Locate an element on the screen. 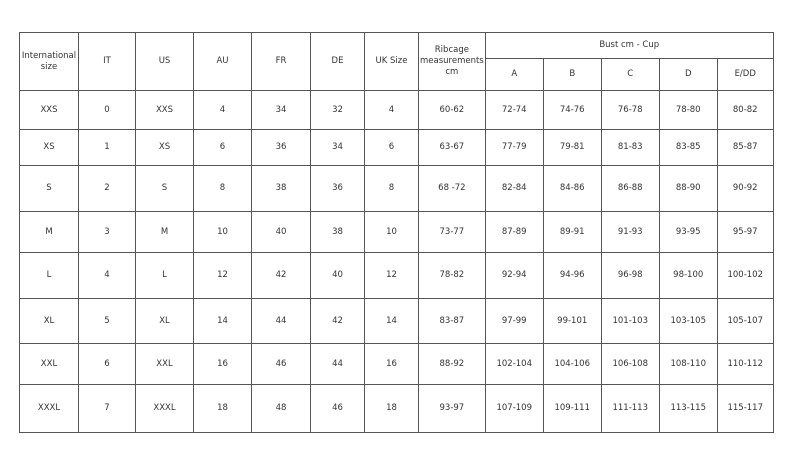 The height and width of the screenshot is (468, 792). table-cell: 94-96 is located at coordinates (572, 275).